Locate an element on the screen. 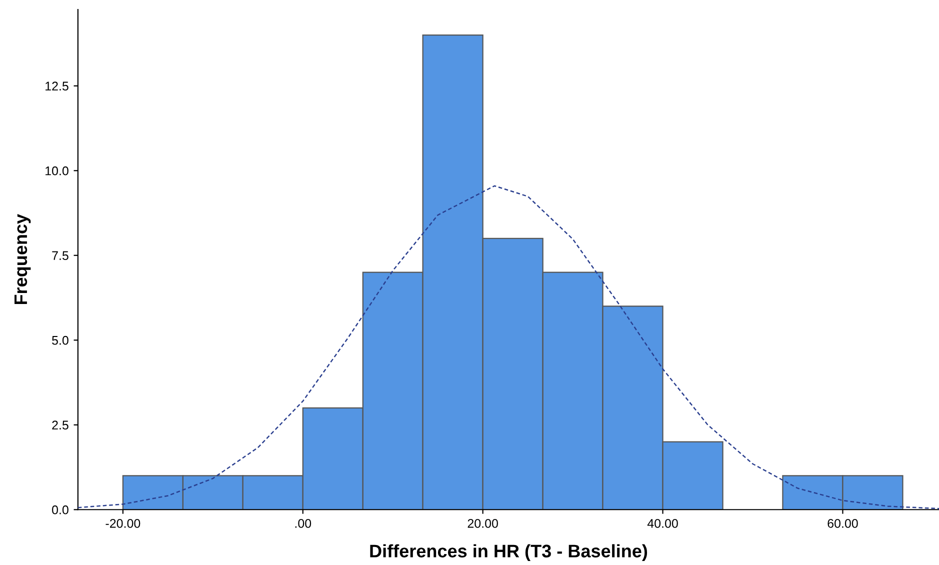 This screenshot has height=565, width=939. y-tick-label: 5.0 is located at coordinates (60, 340).